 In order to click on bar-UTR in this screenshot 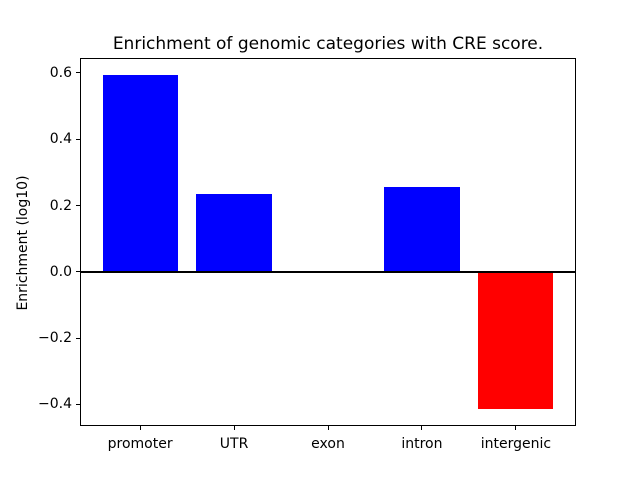, I will do `click(234, 232)`.